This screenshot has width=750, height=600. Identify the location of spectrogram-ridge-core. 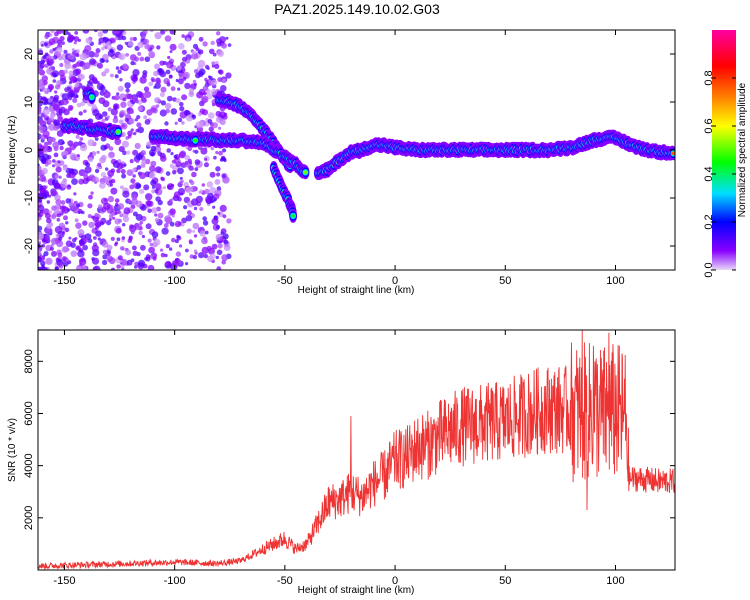
(673, 153).